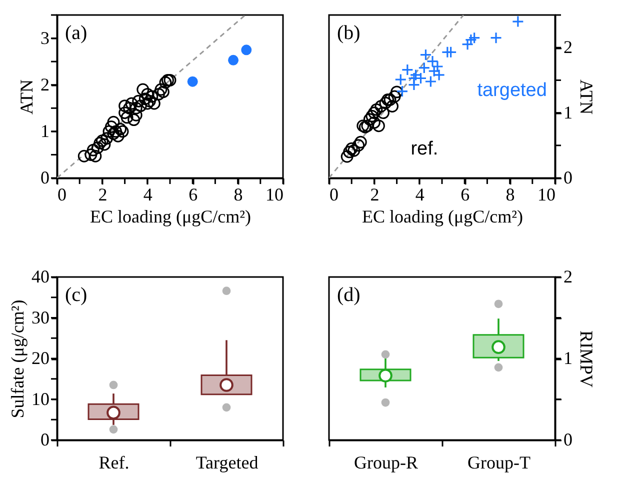 The image size is (641, 488). Describe the element at coordinates (18, 359) in the screenshot. I see `y-axis-title: Sulfate (μg/cm²)` at that location.